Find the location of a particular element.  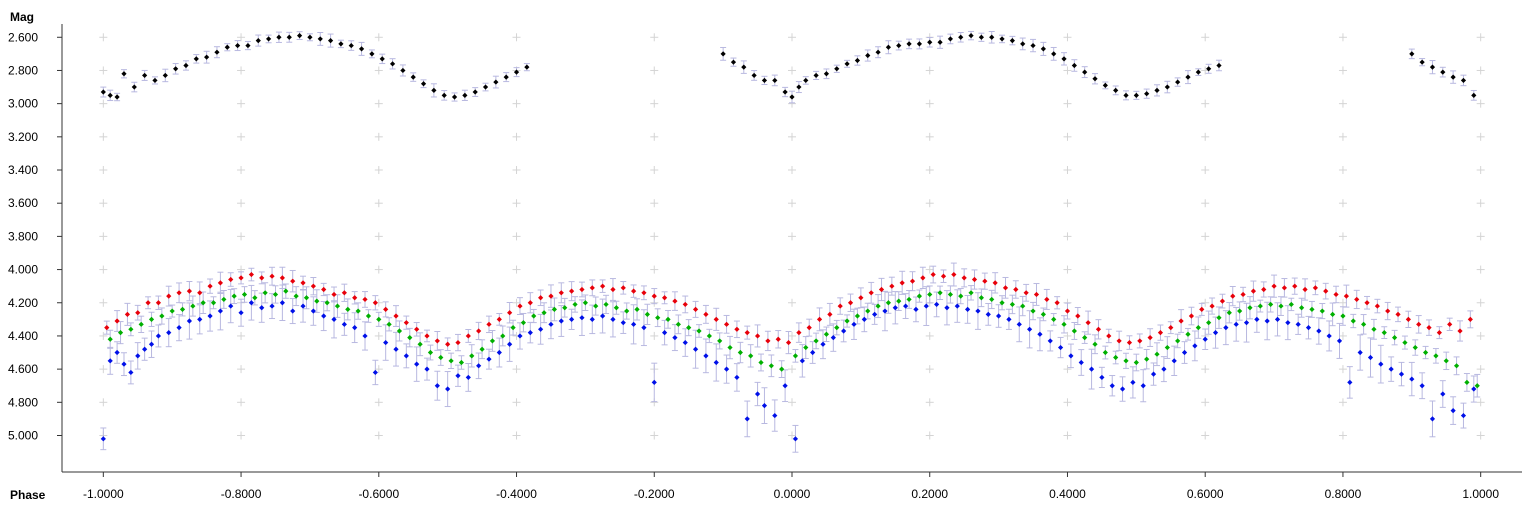

y-tick-label: 4.400 is located at coordinates (23, 336).